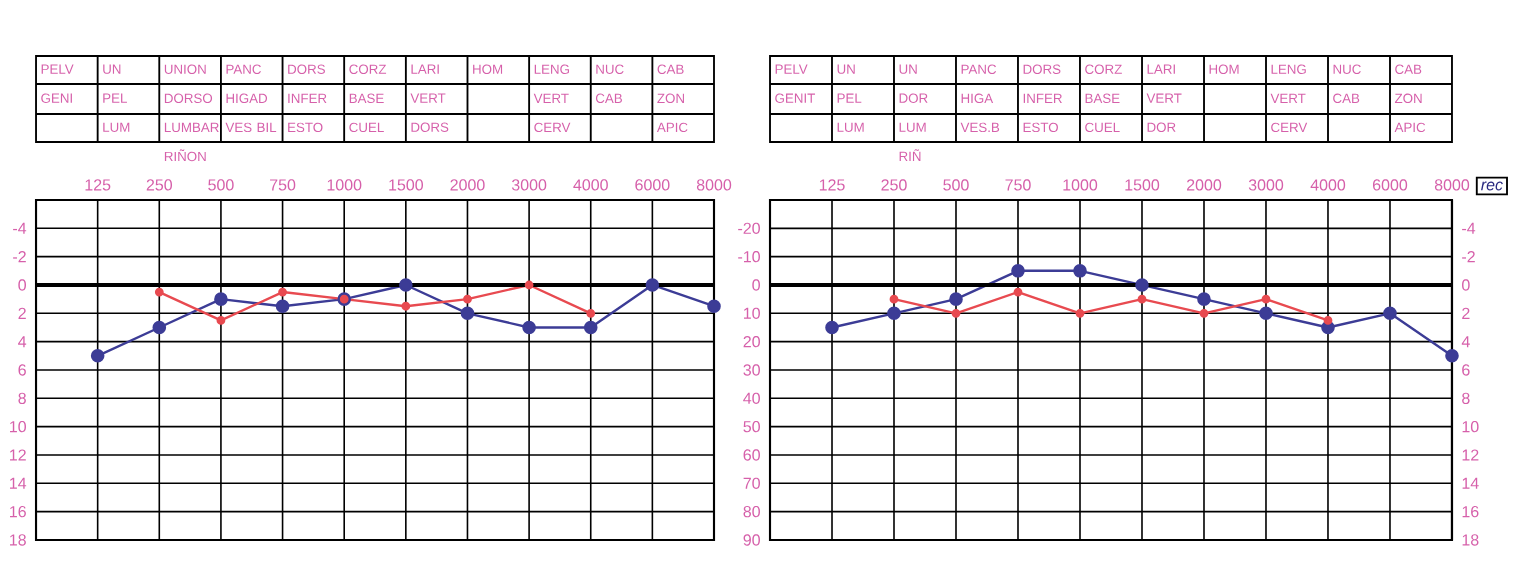 The height and width of the screenshot is (570, 1522). Describe the element at coordinates (1465, 342) in the screenshot. I see `y2-tick-label: 4` at that location.